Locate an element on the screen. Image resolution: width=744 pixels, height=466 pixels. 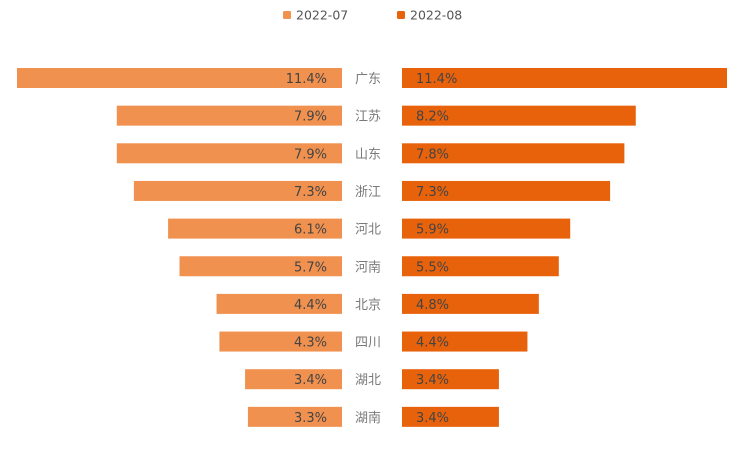
bar-label-right-9: 3.4% is located at coordinates (432, 380).